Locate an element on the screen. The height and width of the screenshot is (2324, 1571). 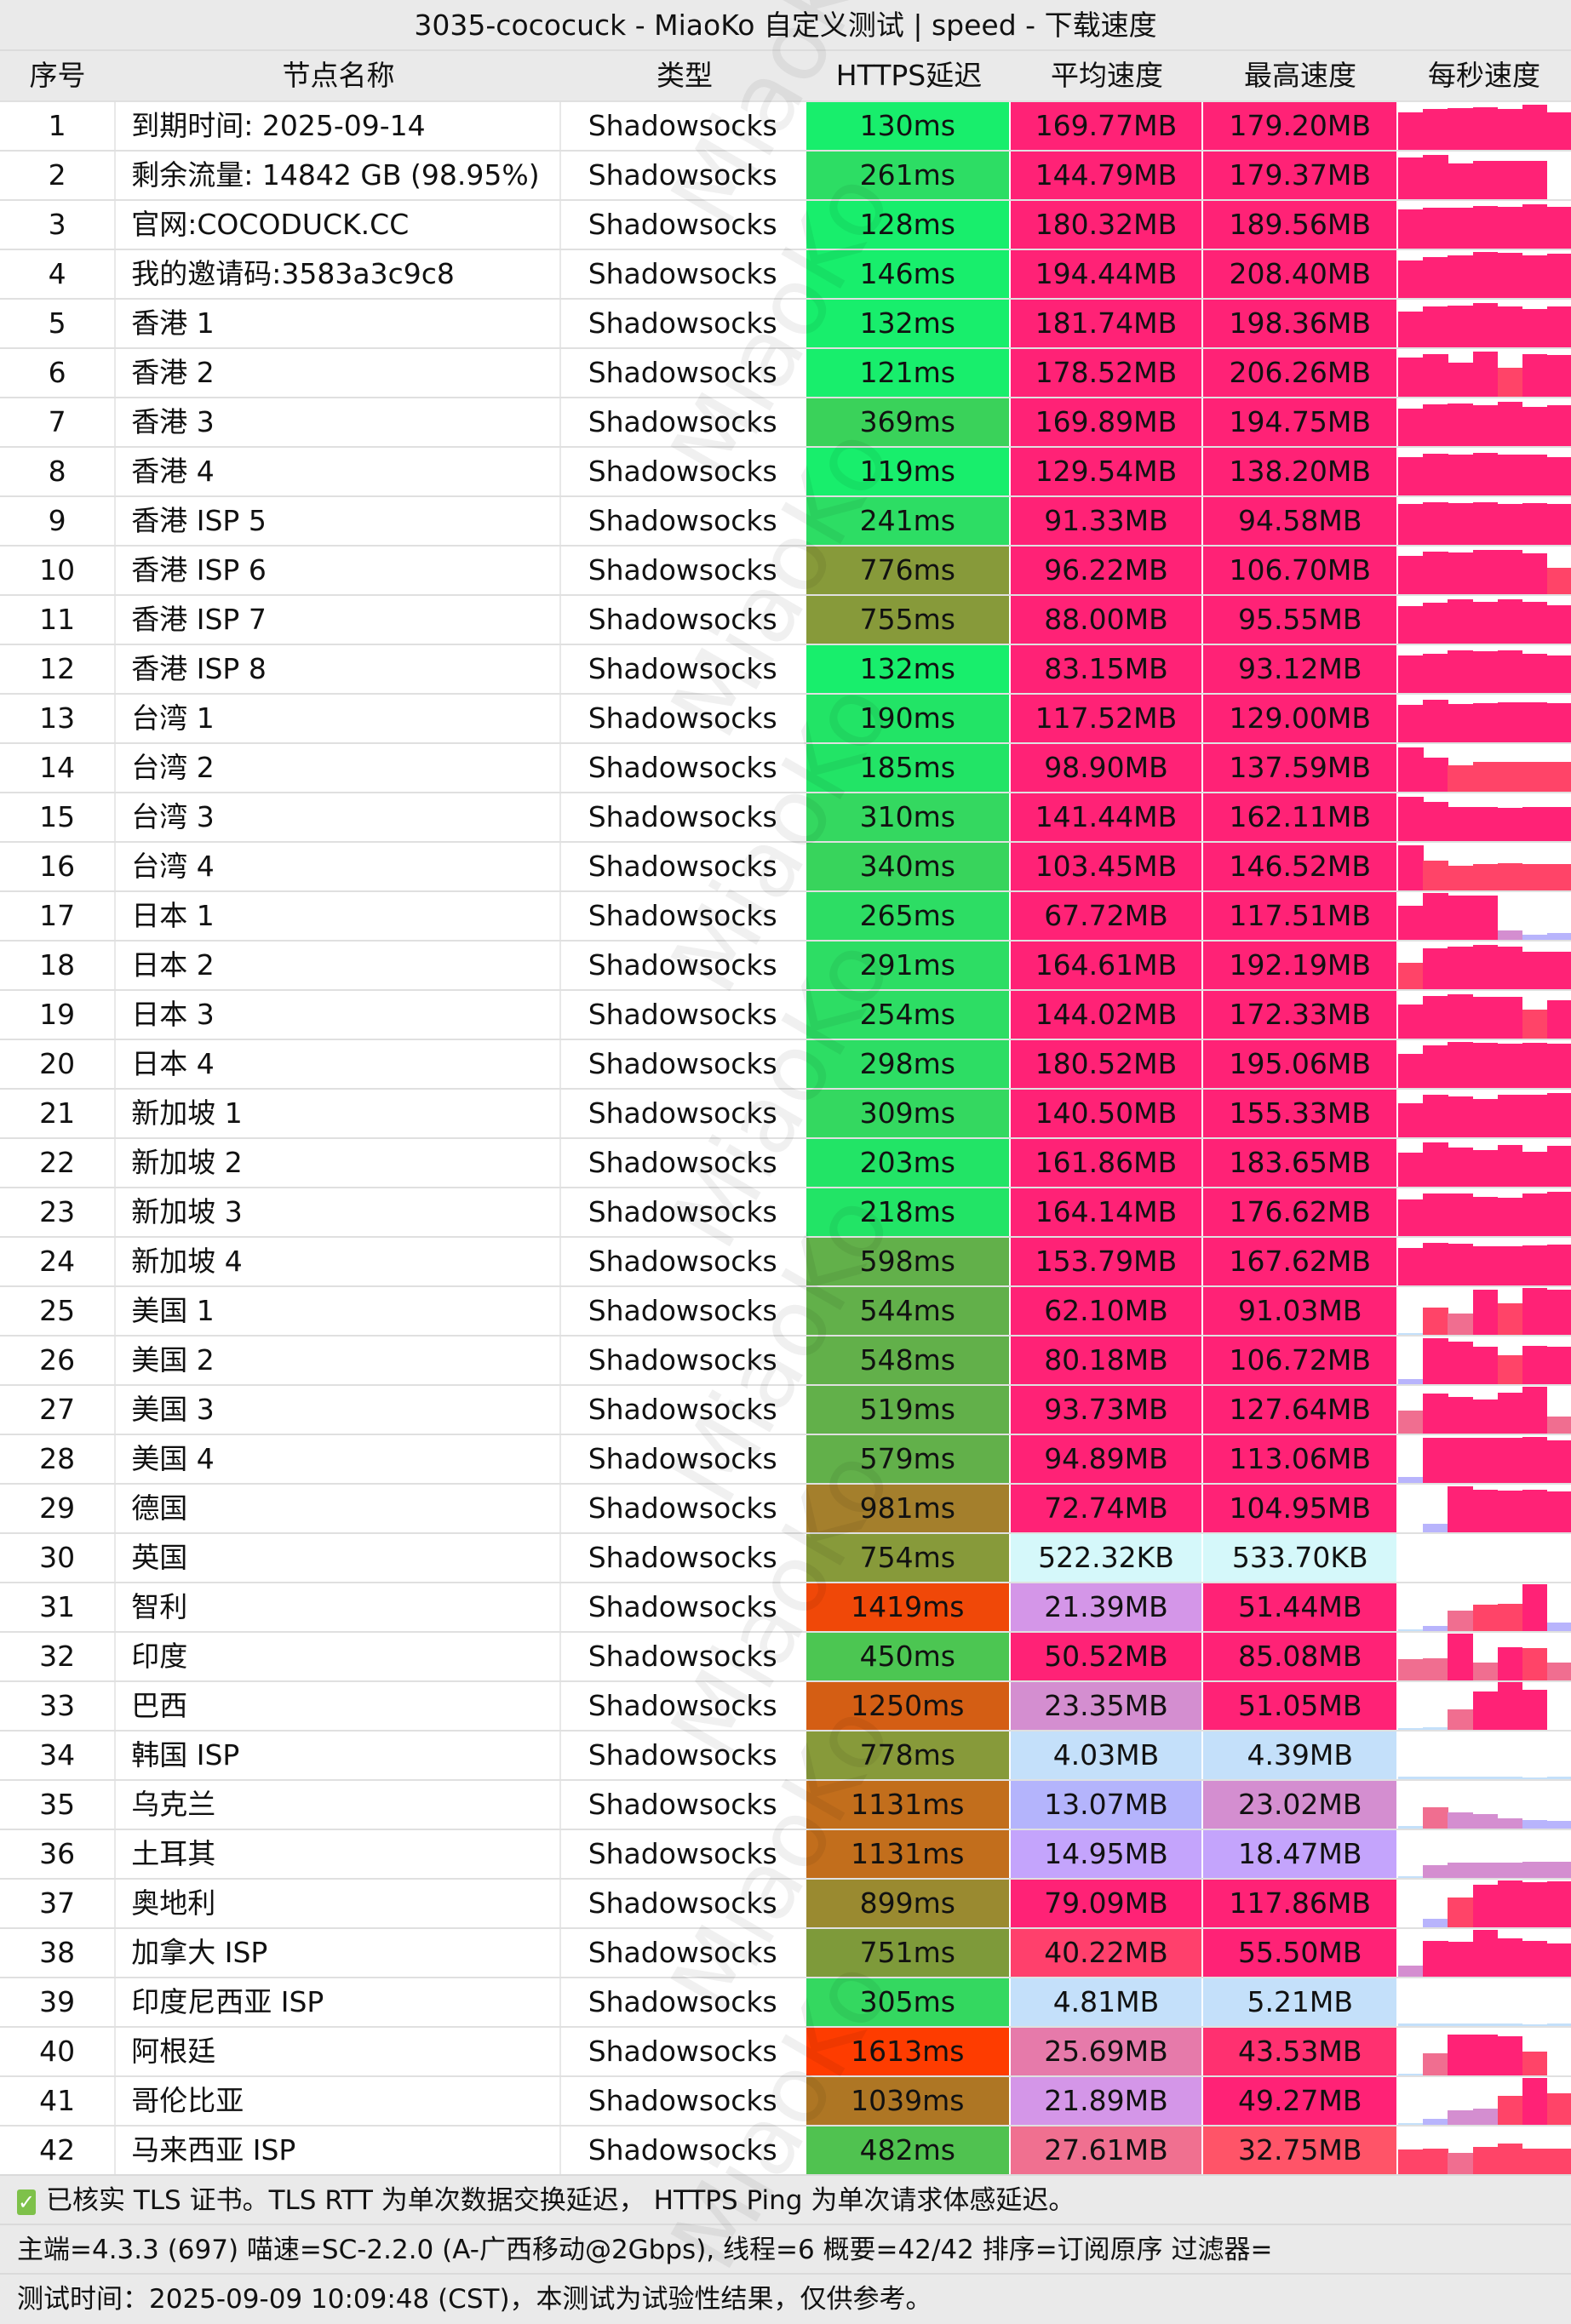
https-latency: 899ms is located at coordinates (907, 1903).